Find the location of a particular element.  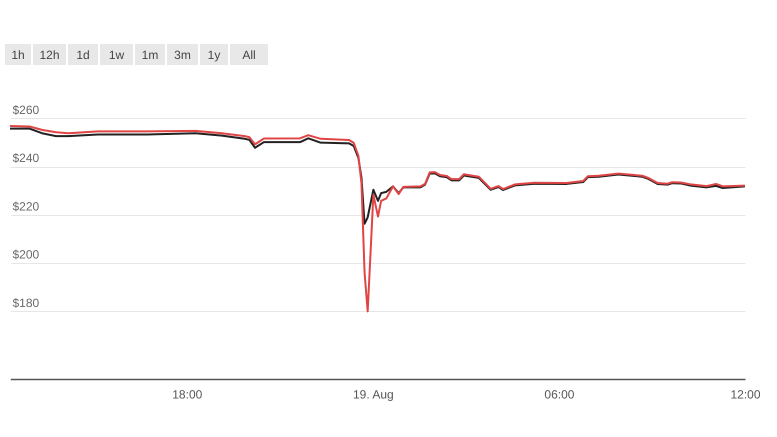

text: 1d is located at coordinates (83, 55).